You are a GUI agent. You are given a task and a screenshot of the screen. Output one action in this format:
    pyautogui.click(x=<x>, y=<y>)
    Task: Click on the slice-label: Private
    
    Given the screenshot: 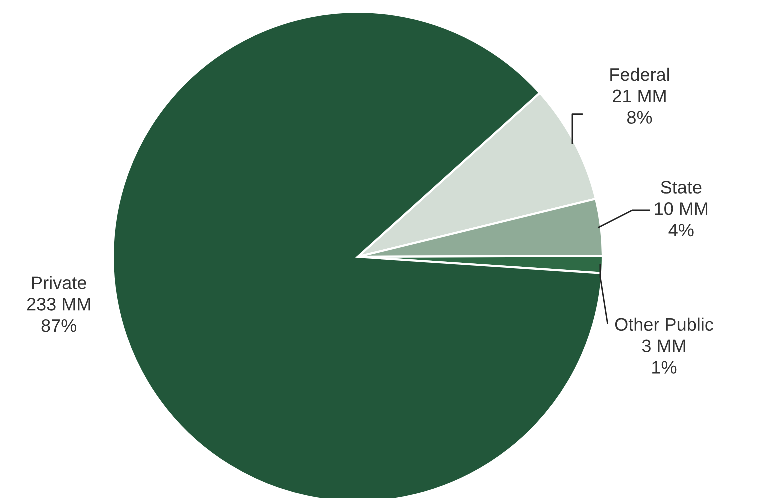 What is the action you would take?
    pyautogui.click(x=59, y=283)
    